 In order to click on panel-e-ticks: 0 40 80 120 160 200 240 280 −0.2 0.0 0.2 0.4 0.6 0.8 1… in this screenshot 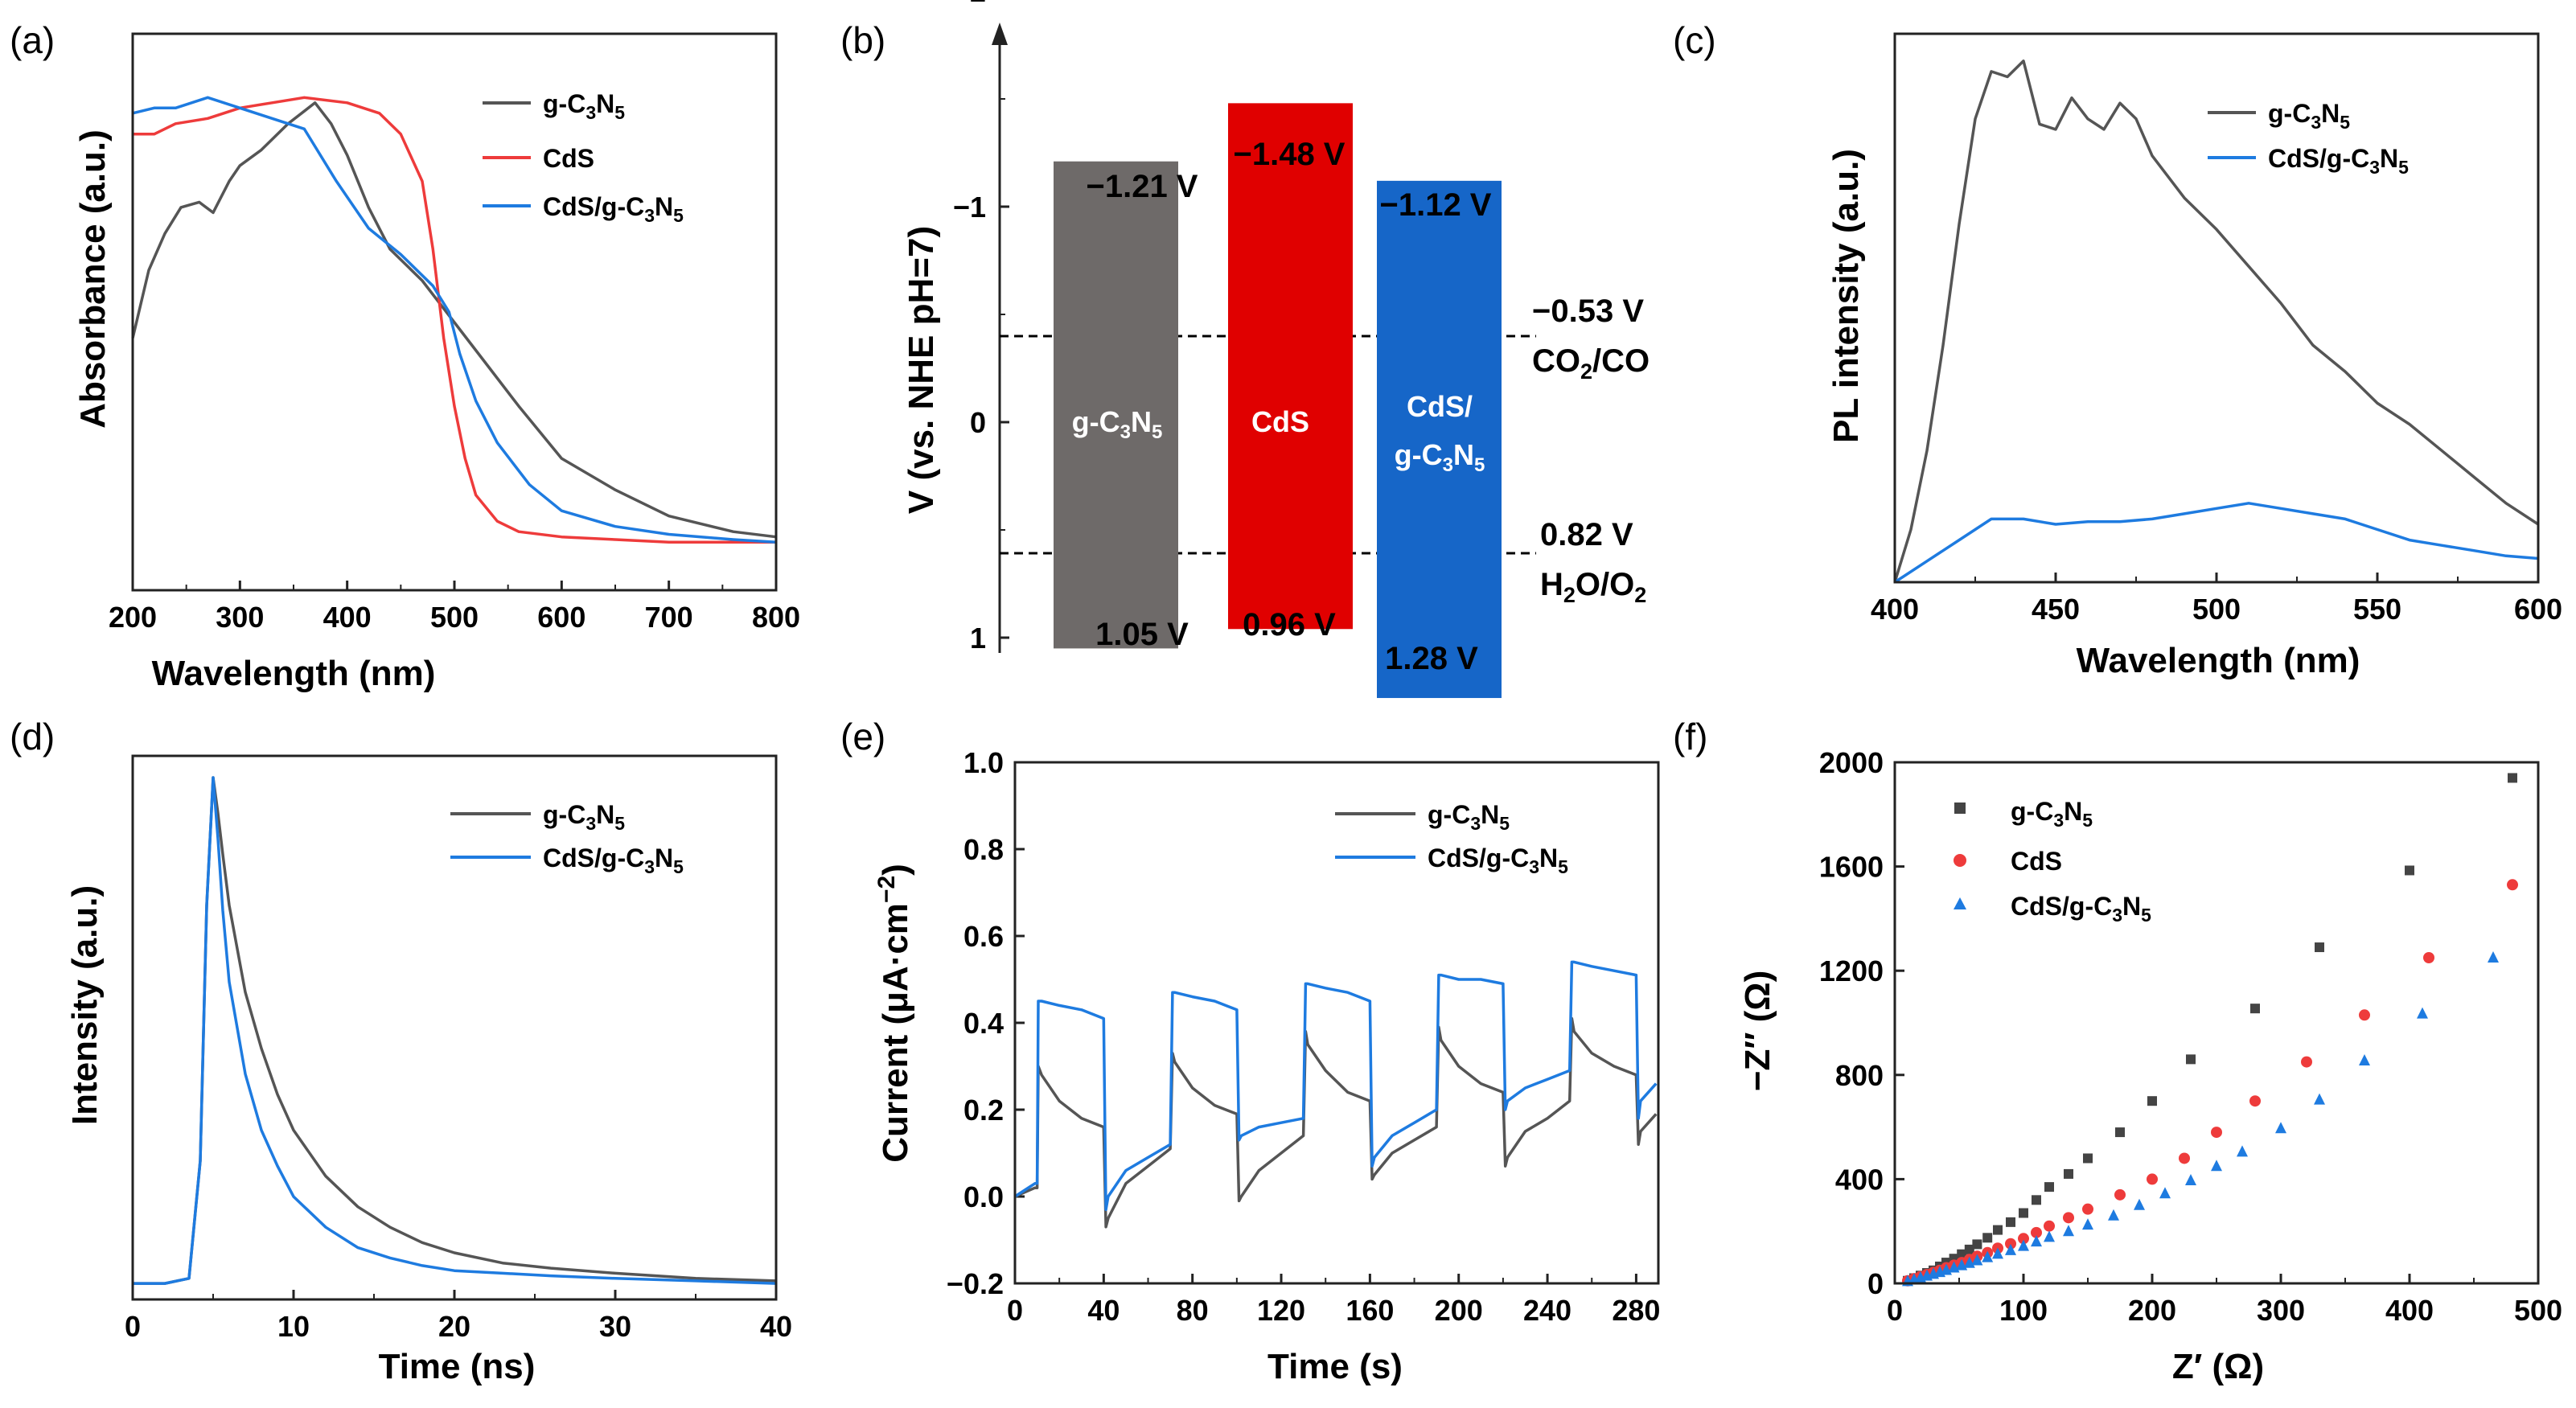, I will do `click(1304, 1036)`.